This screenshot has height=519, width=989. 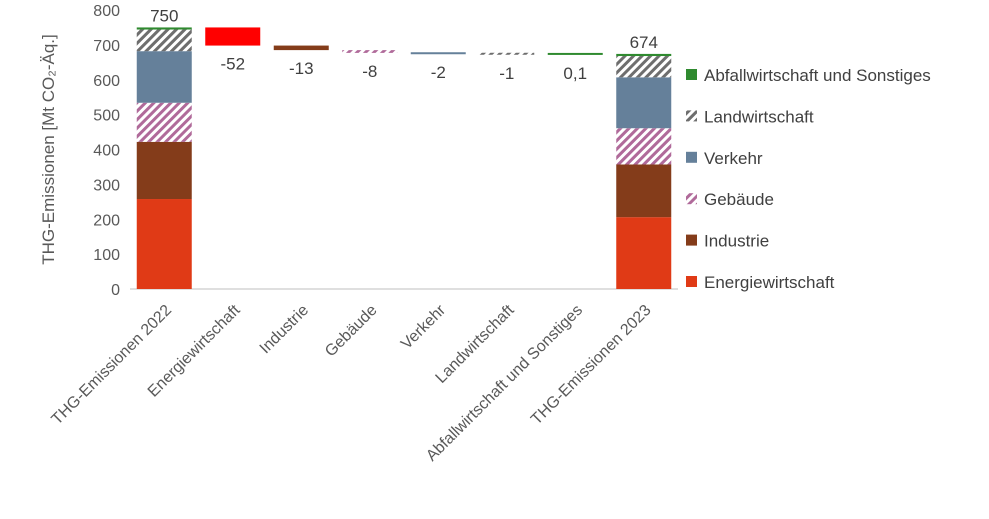 I want to click on legend-label-abfallwirtschaft-und-sonstiges: Abfallwirtschaft und Sonstiges, so click(x=817, y=75).